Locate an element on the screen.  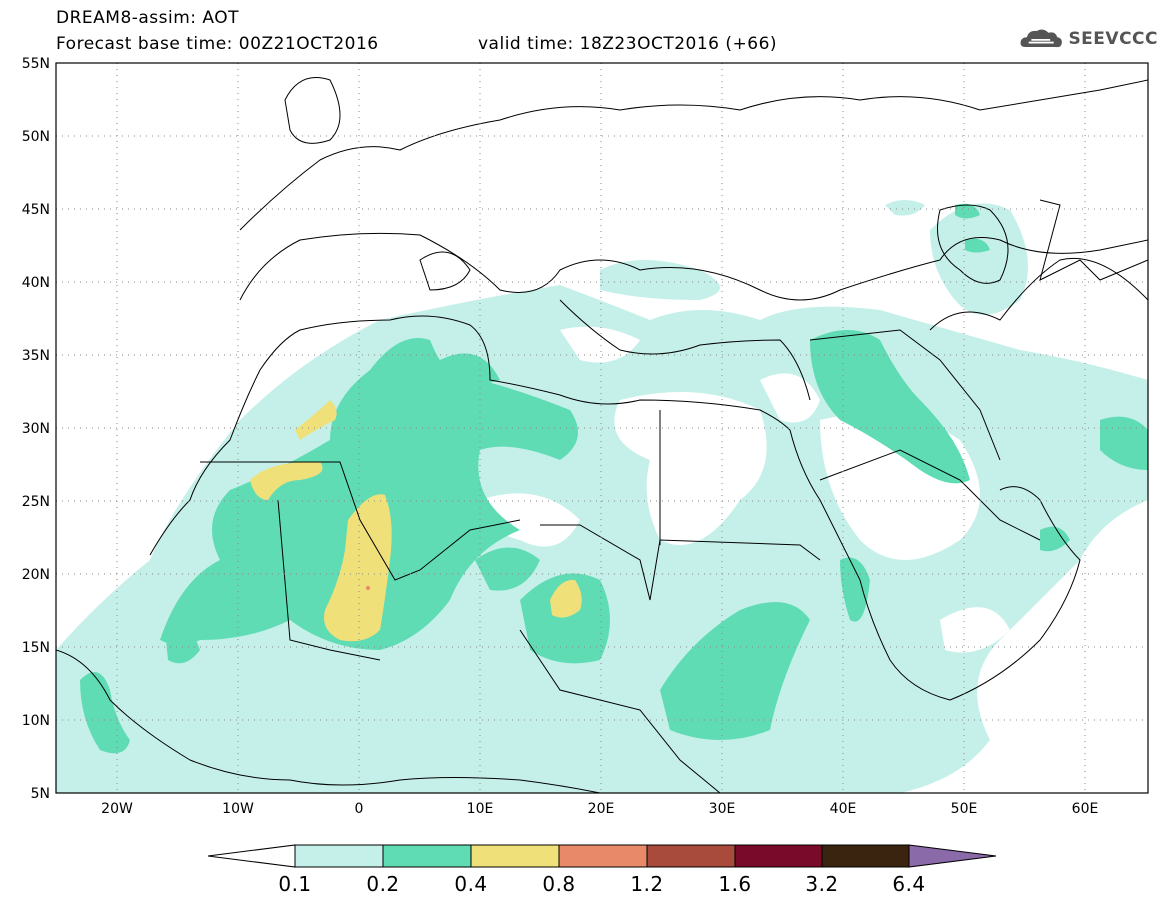
lon-label: 10W is located at coordinates (238, 809).